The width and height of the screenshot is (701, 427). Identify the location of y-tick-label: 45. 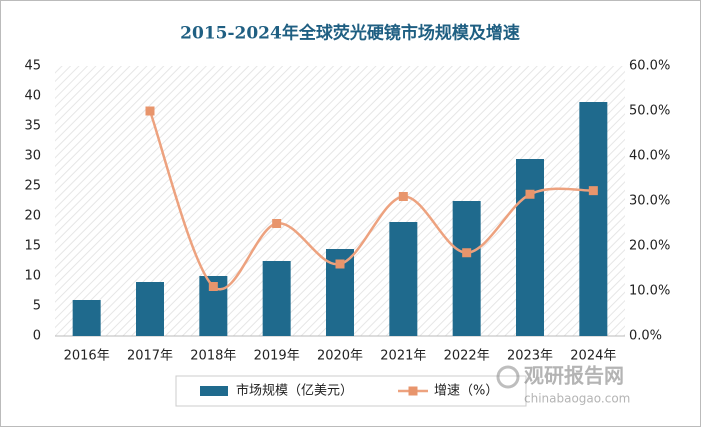
(32, 66).